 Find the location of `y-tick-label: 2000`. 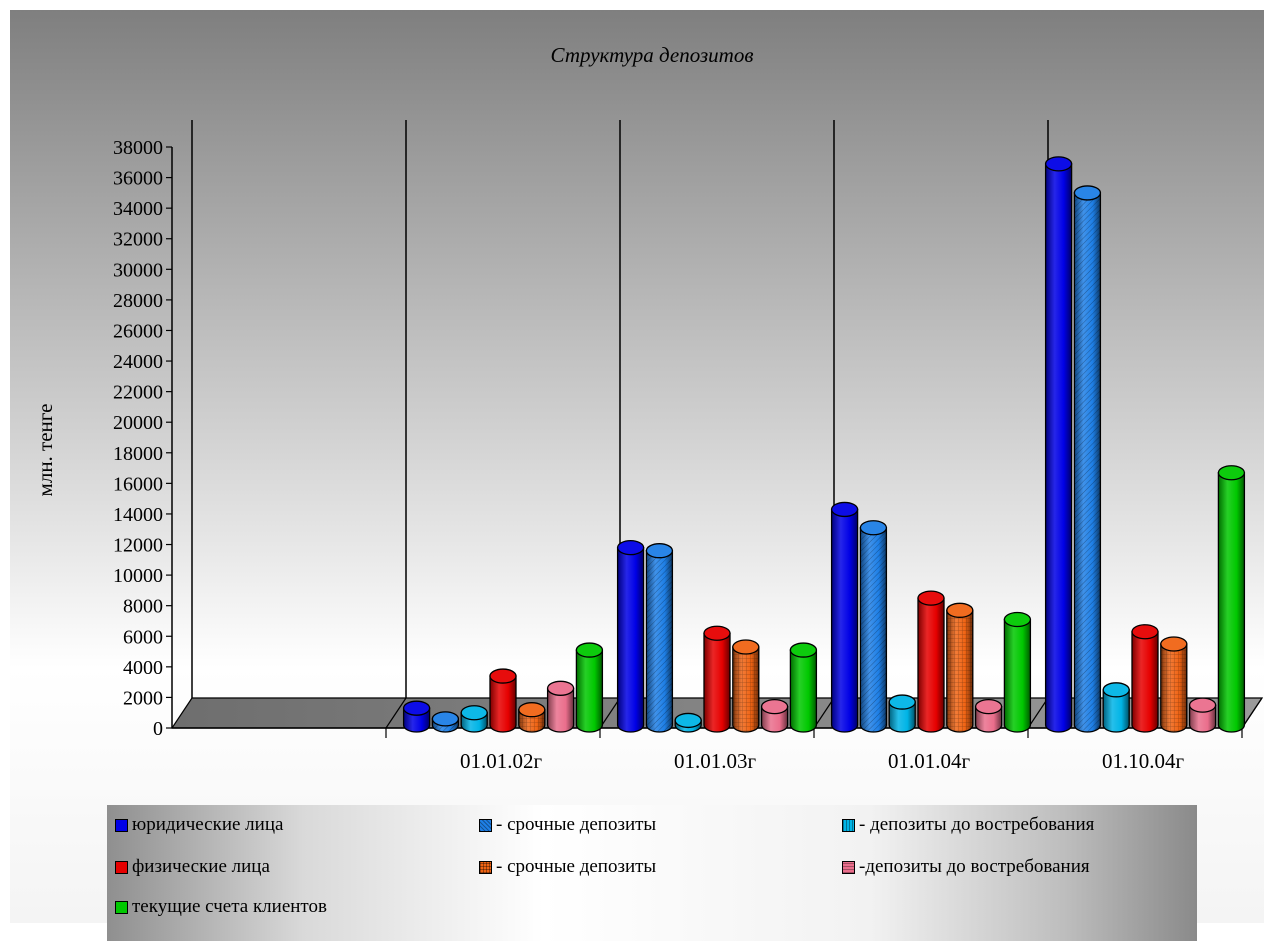

y-tick-label: 2000 is located at coordinates (143, 698).